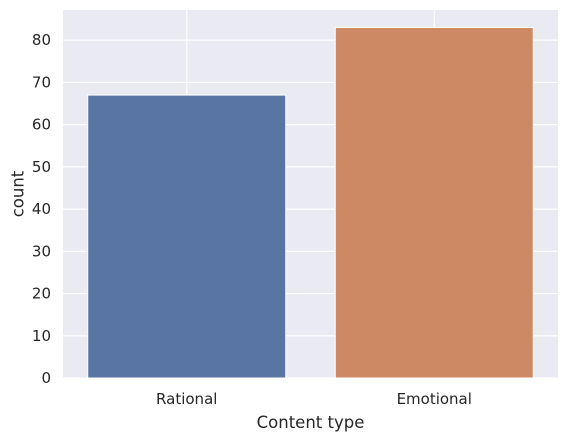 Image resolution: width=567 pixels, height=439 pixels. I want to click on y-tick-label: 20, so click(41, 294).